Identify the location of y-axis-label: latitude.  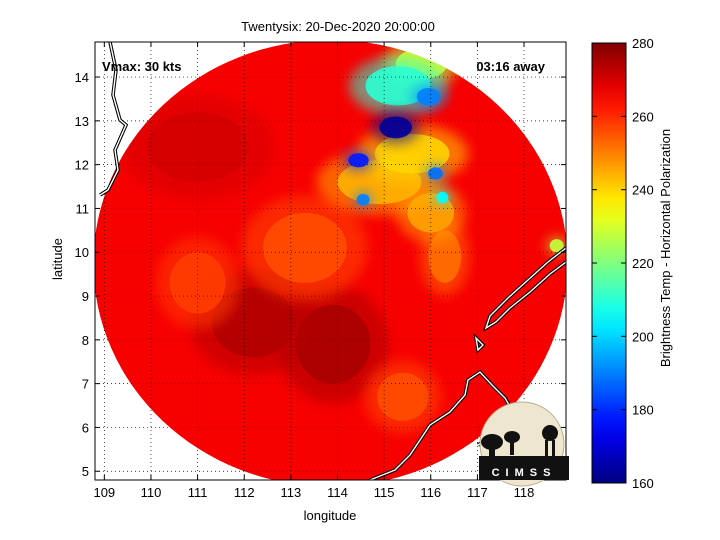
(57, 259).